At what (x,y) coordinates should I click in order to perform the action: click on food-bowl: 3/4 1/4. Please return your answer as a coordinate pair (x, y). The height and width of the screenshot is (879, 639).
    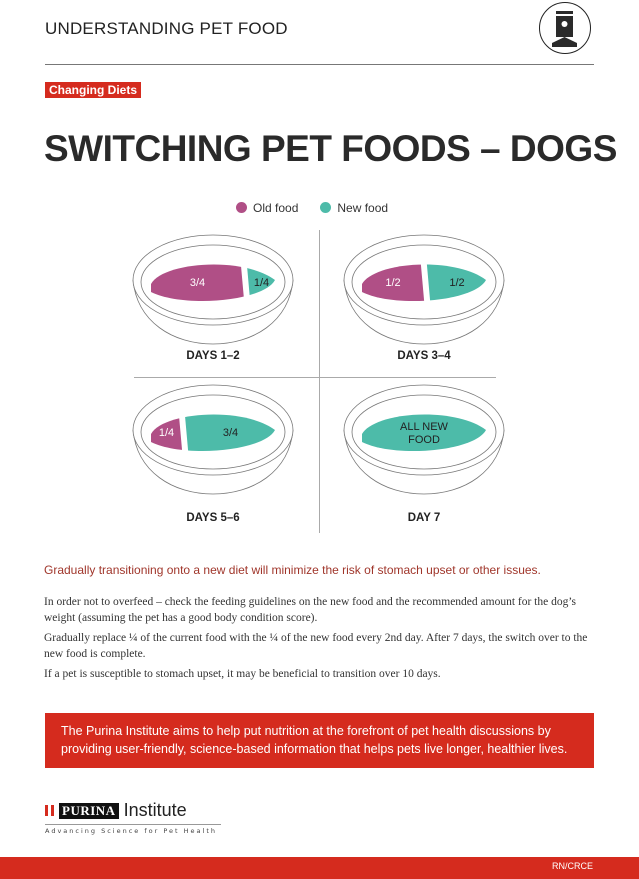
    Looking at the image, I should click on (213, 289).